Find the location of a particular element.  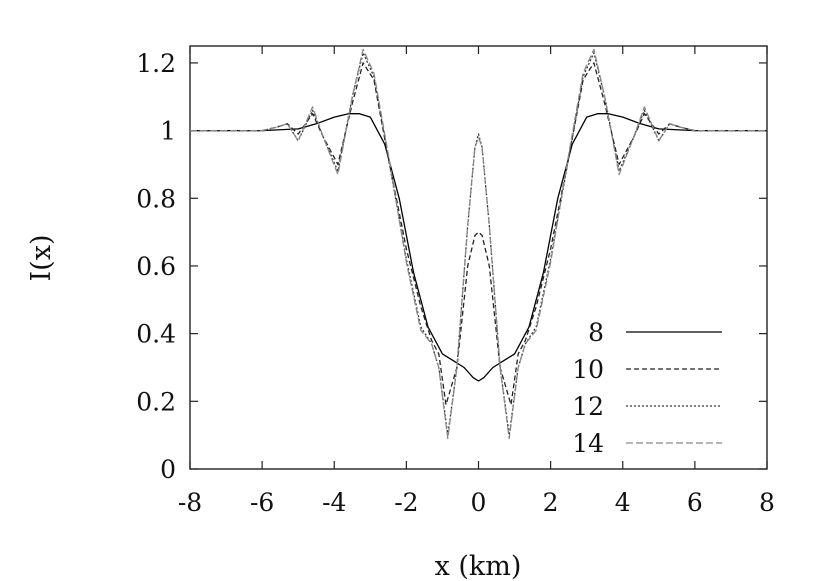

x-axis-label: x (km) is located at coordinates (478, 566).